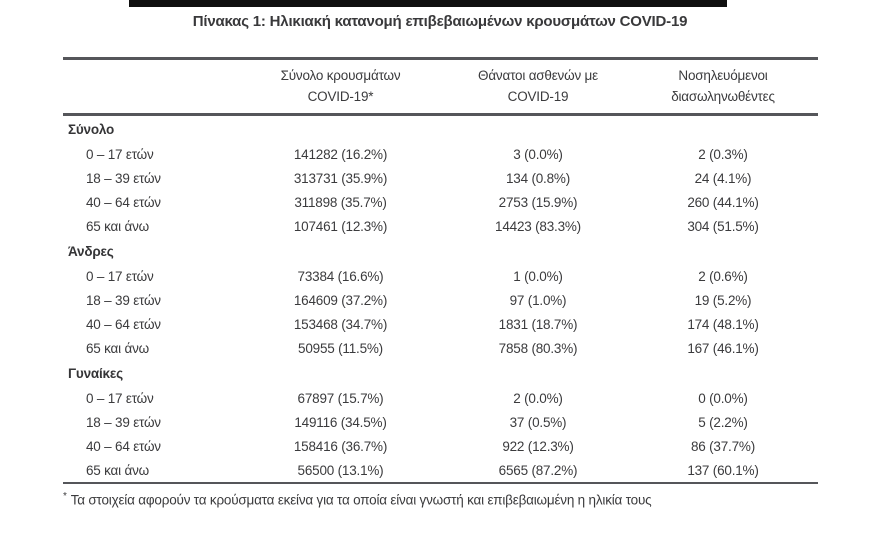 The width and height of the screenshot is (880, 535). Describe the element at coordinates (538, 202) in the screenshot. I see `deaths-cell: 2753 (15.9%)` at that location.